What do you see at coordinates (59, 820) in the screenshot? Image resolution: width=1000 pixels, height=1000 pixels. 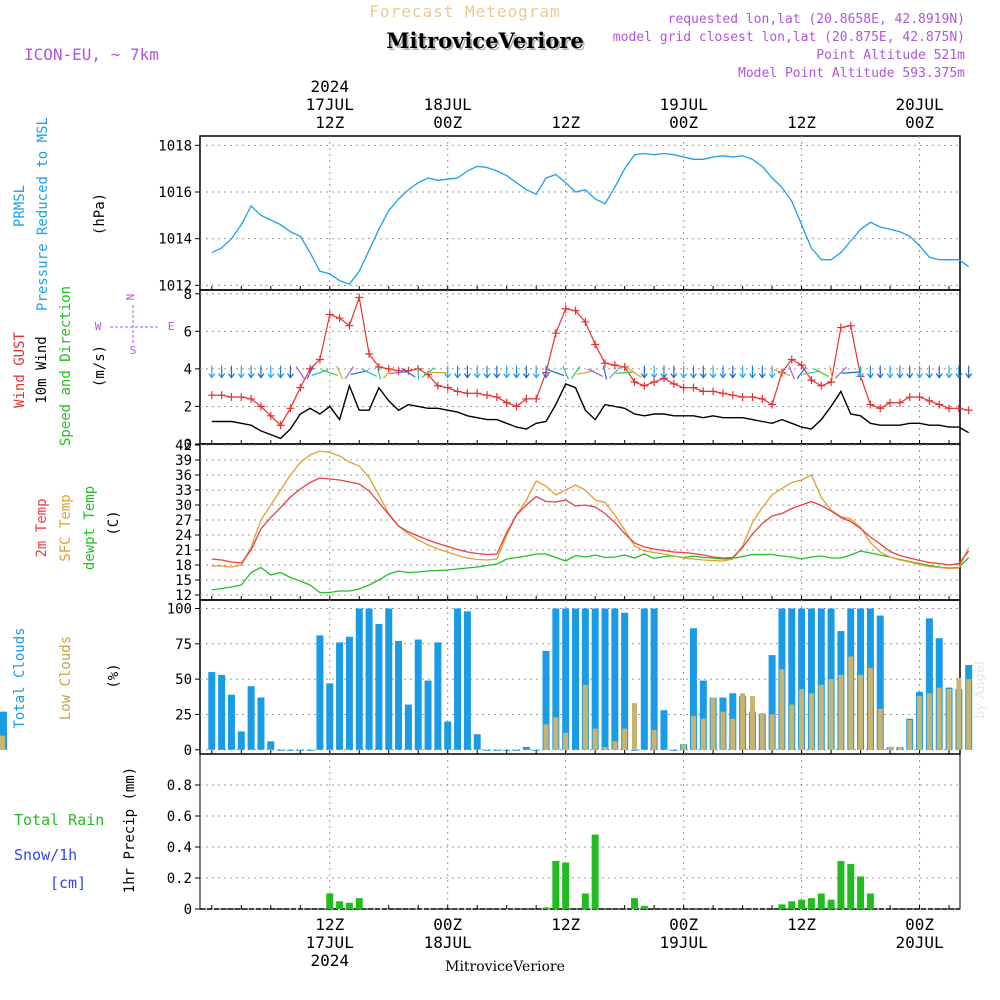 I see `total-rain-label: Total Rain` at bounding box center [59, 820].